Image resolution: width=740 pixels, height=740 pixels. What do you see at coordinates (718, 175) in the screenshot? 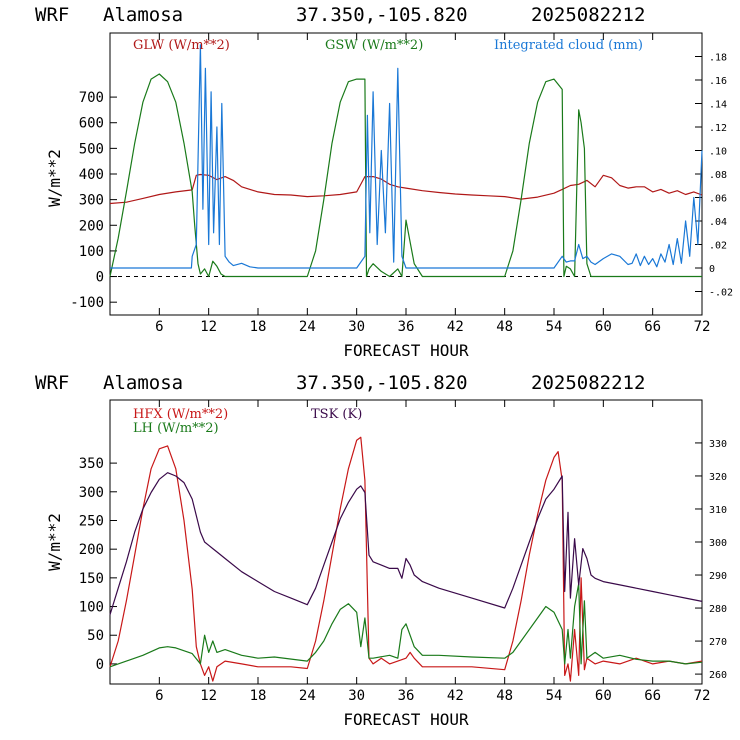
I see `y2-tick-label: .08` at bounding box center [718, 175].